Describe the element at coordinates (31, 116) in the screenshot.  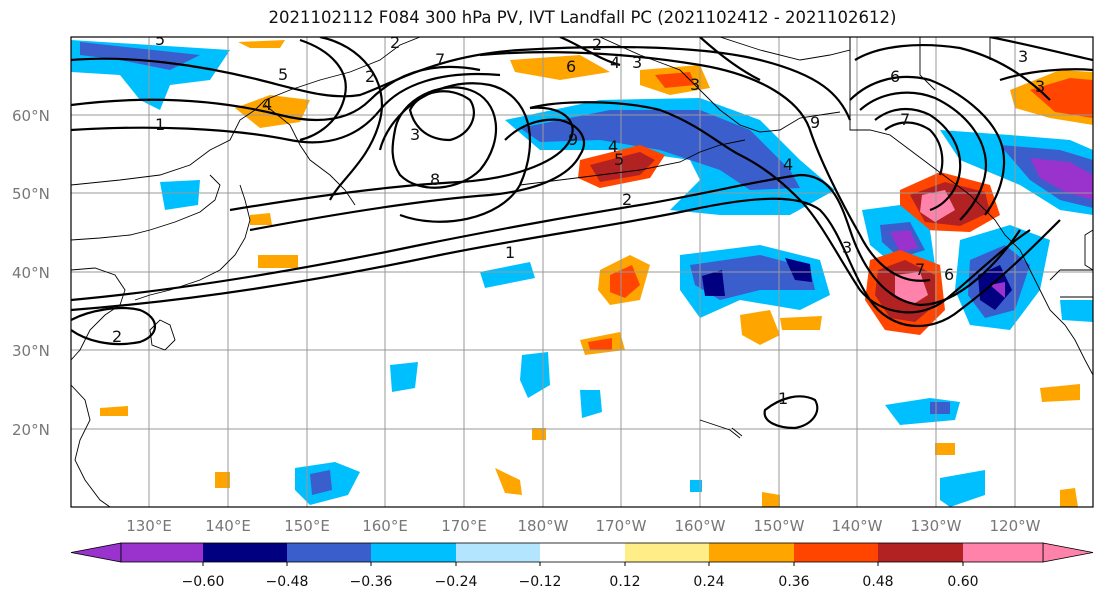
I see `lat-label: 60°N` at that location.